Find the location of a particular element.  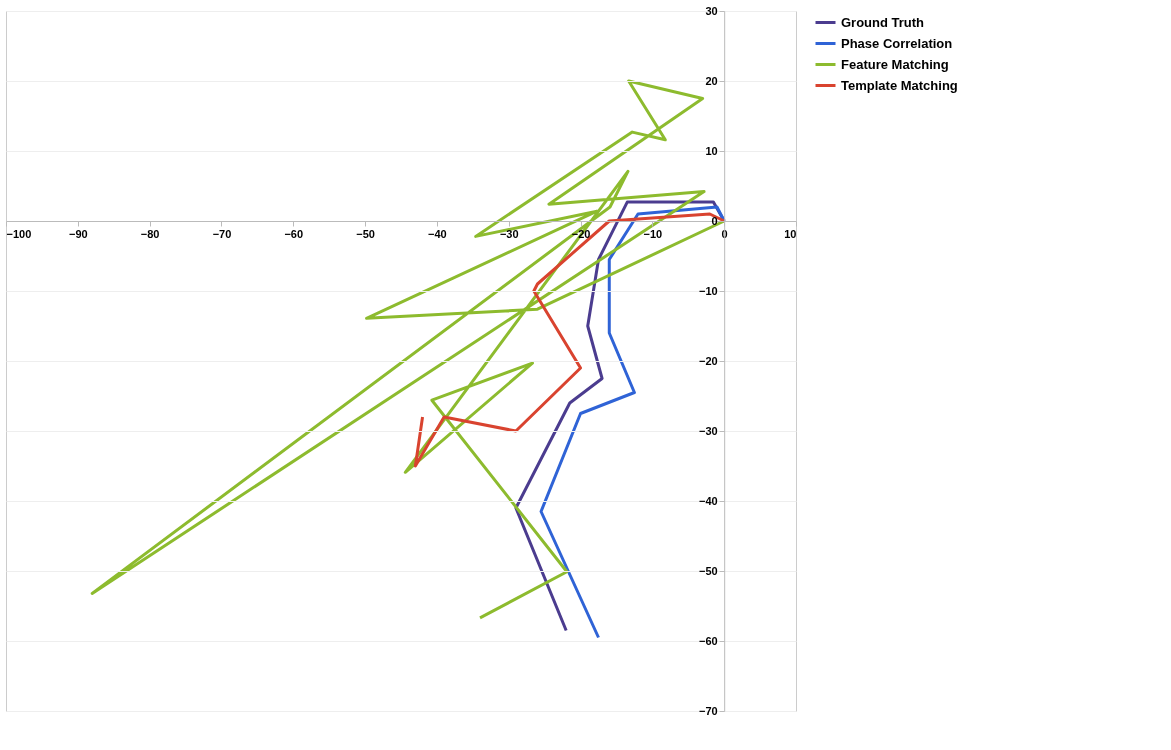

x-tick-label: −30 is located at coordinates (509, 233).